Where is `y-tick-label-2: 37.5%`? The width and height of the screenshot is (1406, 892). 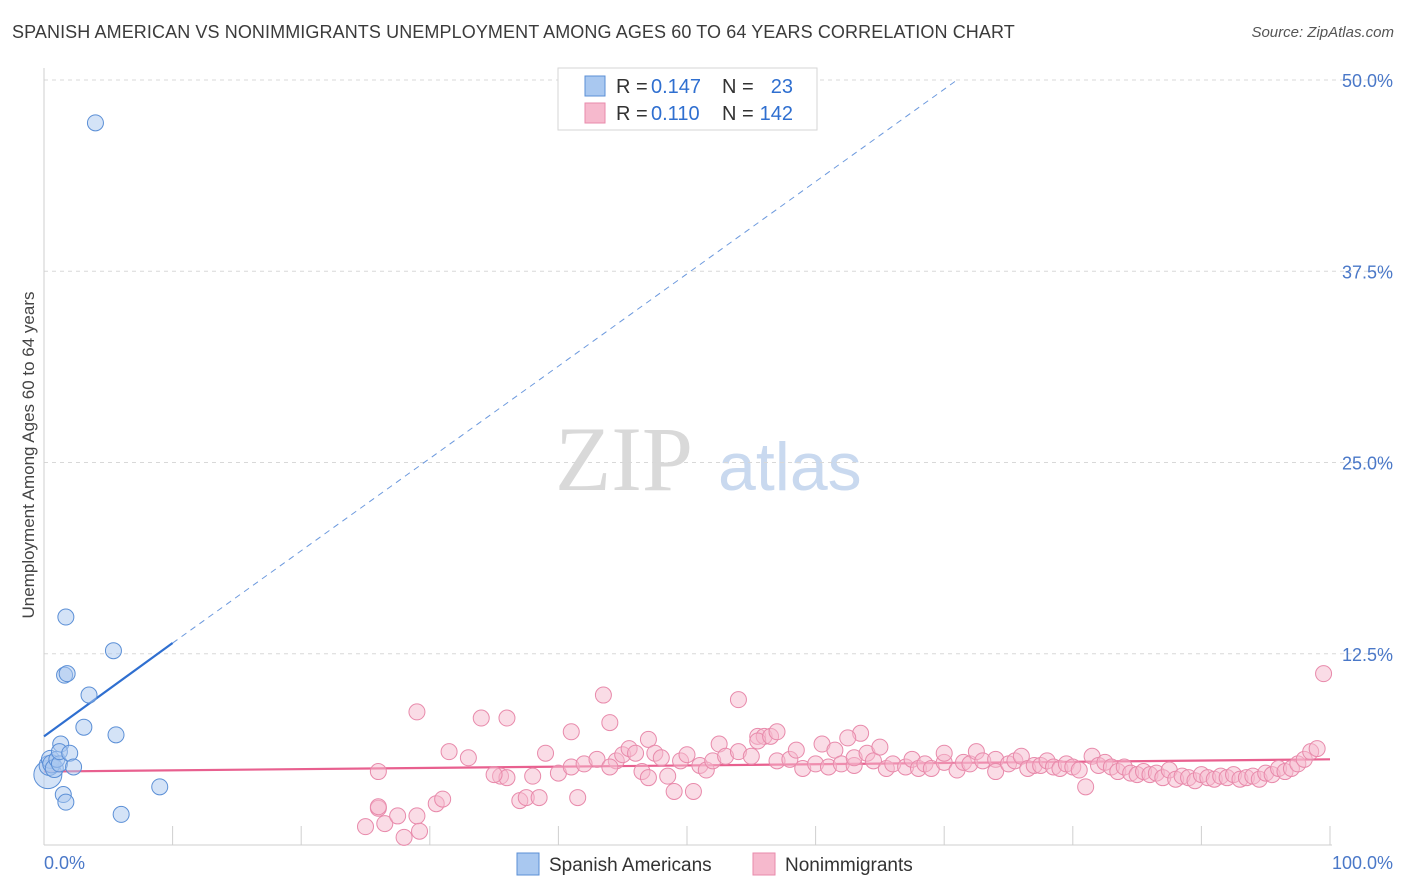 y-tick-label-2: 37.5% is located at coordinates (1367, 272).